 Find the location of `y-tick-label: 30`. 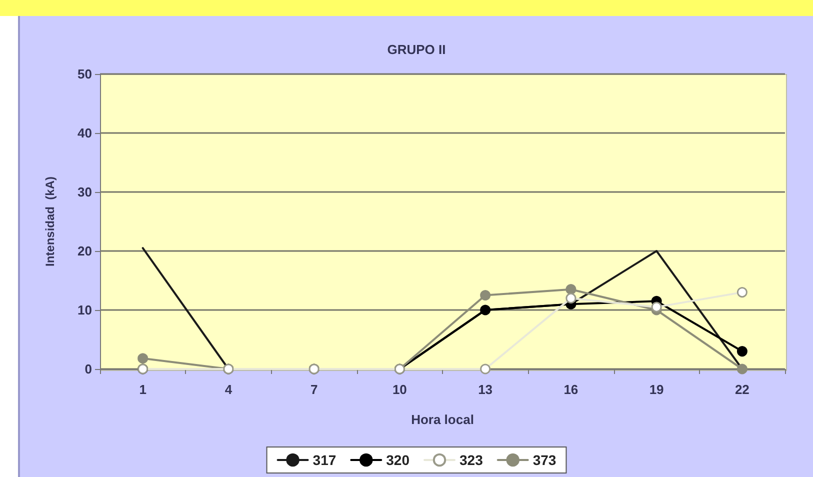

y-tick-label: 30 is located at coordinates (85, 192).